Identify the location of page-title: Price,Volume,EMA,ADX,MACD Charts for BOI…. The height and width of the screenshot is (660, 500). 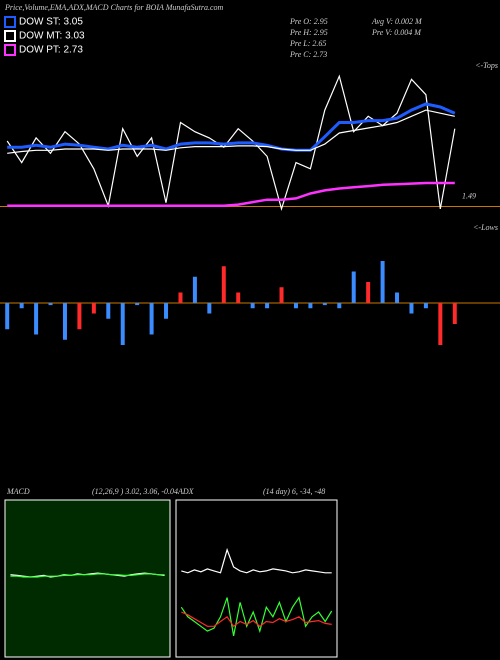
(113, 7).